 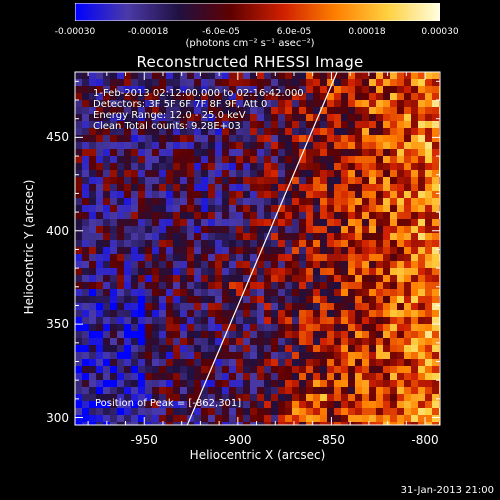 I want to click on x-tick-label: -950, so click(x=144, y=440).